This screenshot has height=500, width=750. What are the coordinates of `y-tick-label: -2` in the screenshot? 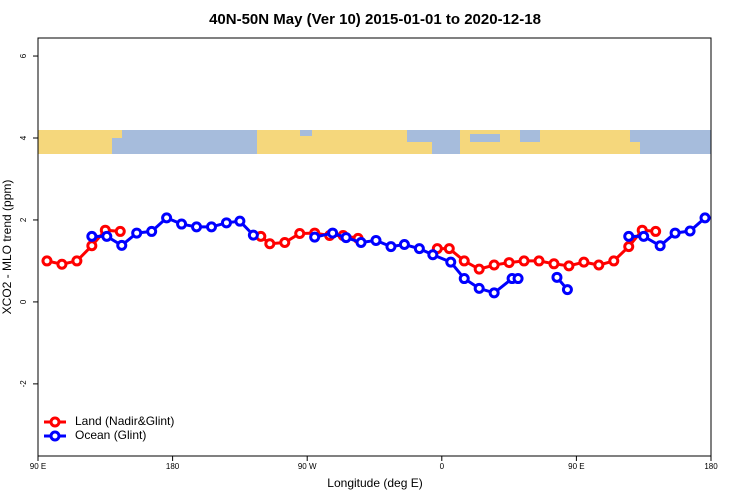 It's located at (23, 384).